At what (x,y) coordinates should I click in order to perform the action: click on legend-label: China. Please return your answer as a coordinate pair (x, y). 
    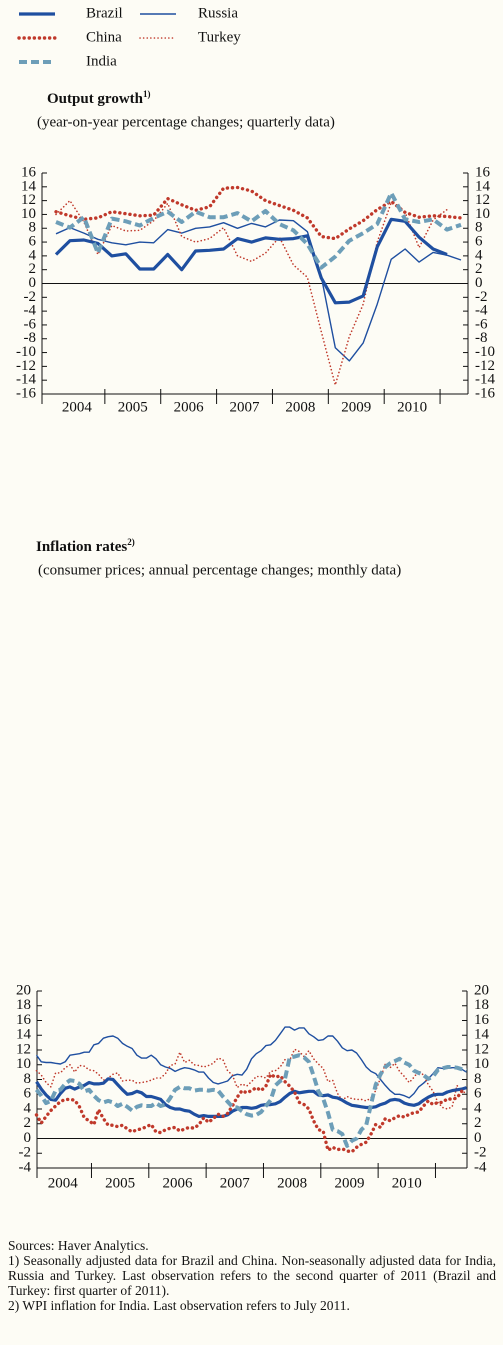
    Looking at the image, I should click on (104, 37).